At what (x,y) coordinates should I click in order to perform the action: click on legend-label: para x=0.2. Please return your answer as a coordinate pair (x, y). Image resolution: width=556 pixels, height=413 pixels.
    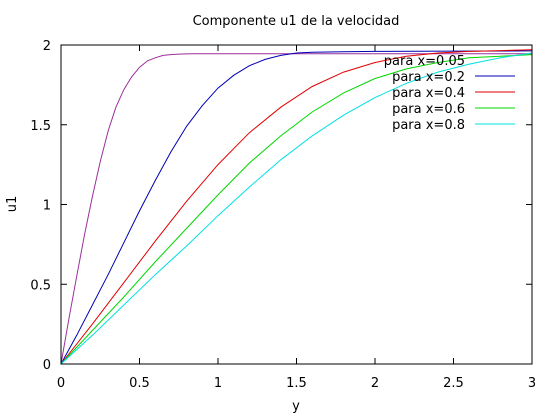
    Looking at the image, I should click on (428, 77).